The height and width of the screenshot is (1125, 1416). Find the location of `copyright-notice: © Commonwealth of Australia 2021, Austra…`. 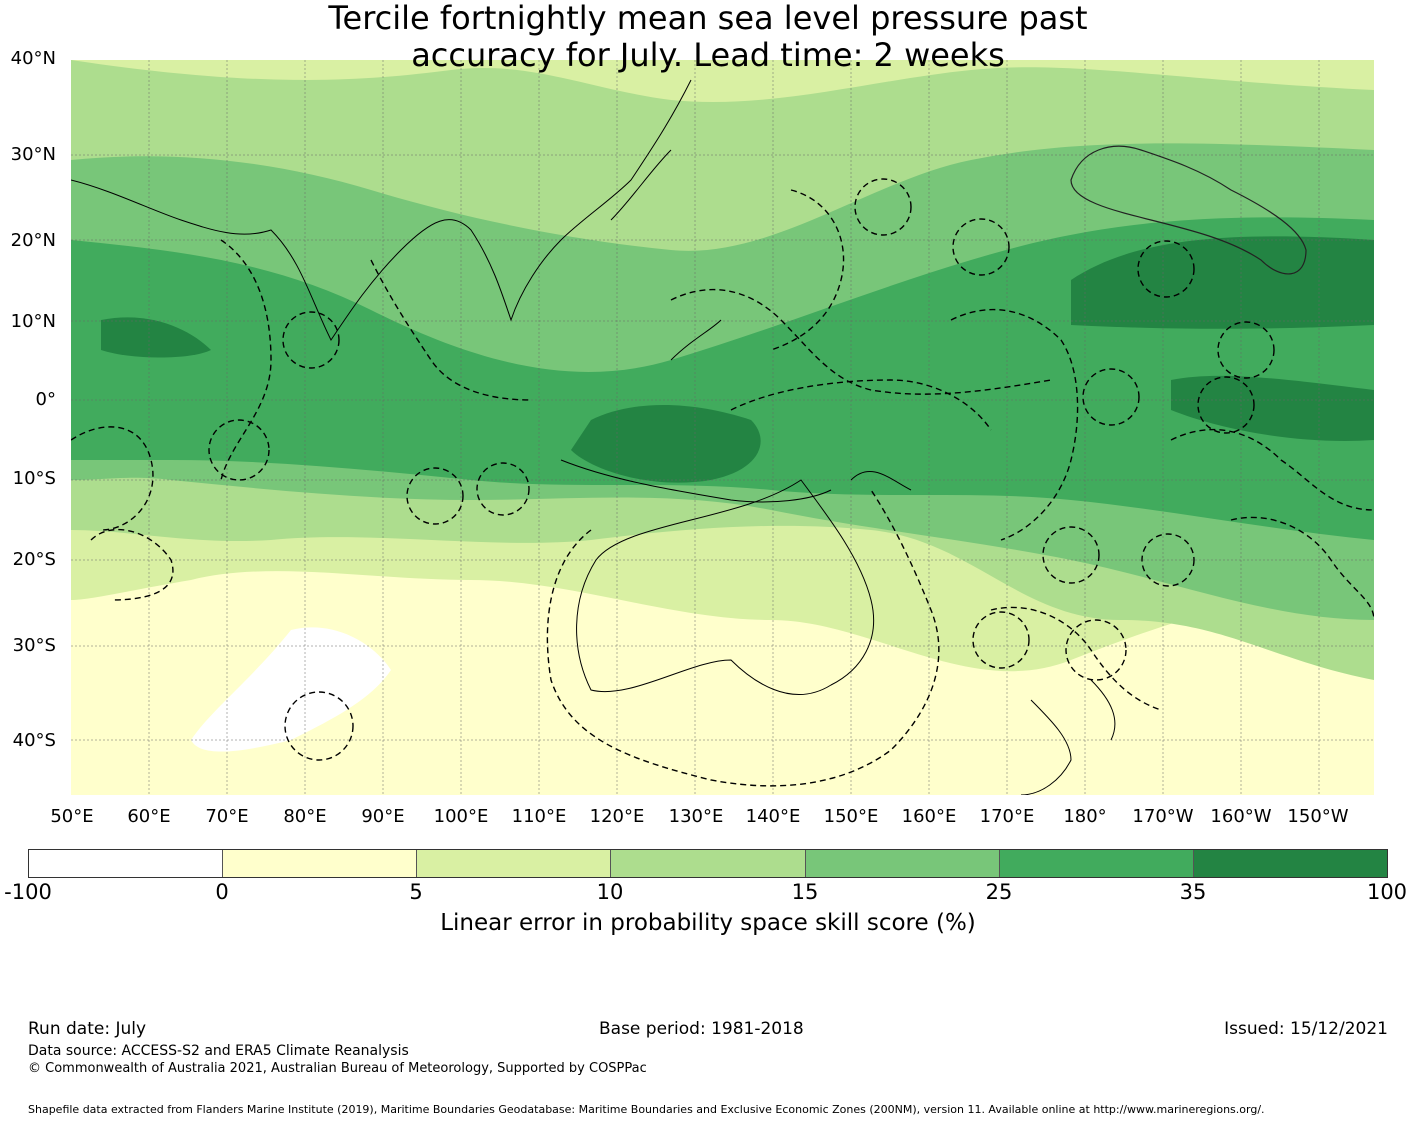

copyright-notice: © Commonwealth of Australia 2021, Austra… is located at coordinates (337, 1068).